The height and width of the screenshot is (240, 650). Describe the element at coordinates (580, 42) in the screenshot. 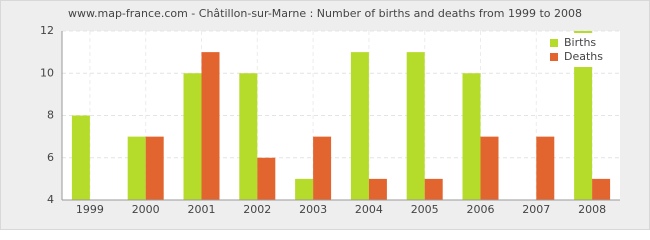

I see `legend-label: Births` at that location.